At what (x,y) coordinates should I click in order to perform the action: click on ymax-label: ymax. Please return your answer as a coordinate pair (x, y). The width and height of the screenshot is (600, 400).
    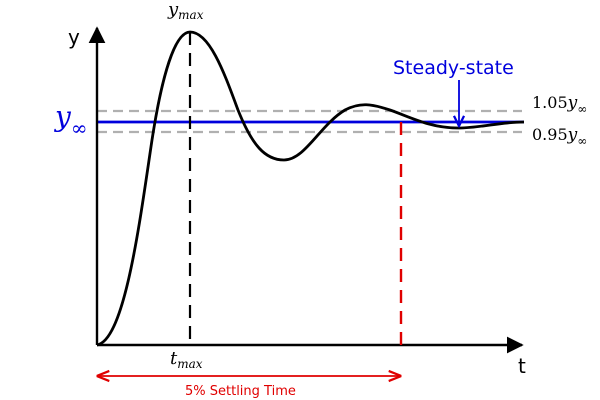
    Looking at the image, I should click on (185, 11).